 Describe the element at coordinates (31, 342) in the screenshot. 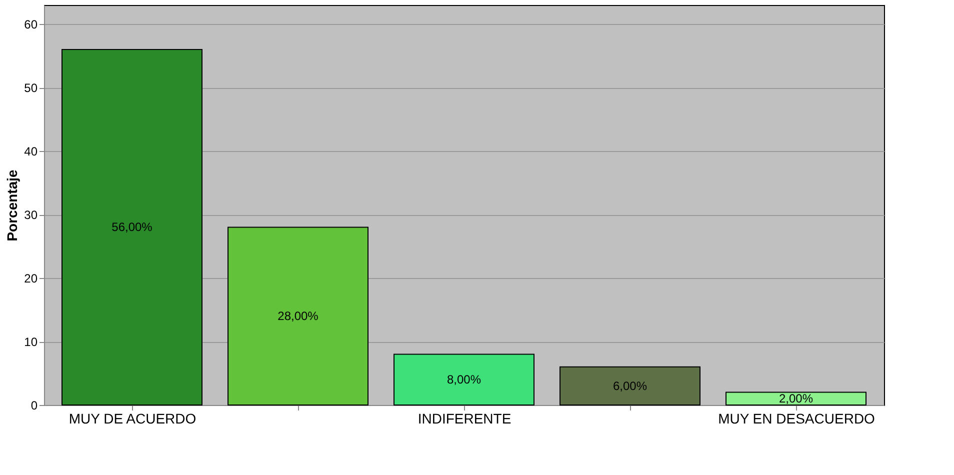

I see `y-tick-label: 10` at that location.